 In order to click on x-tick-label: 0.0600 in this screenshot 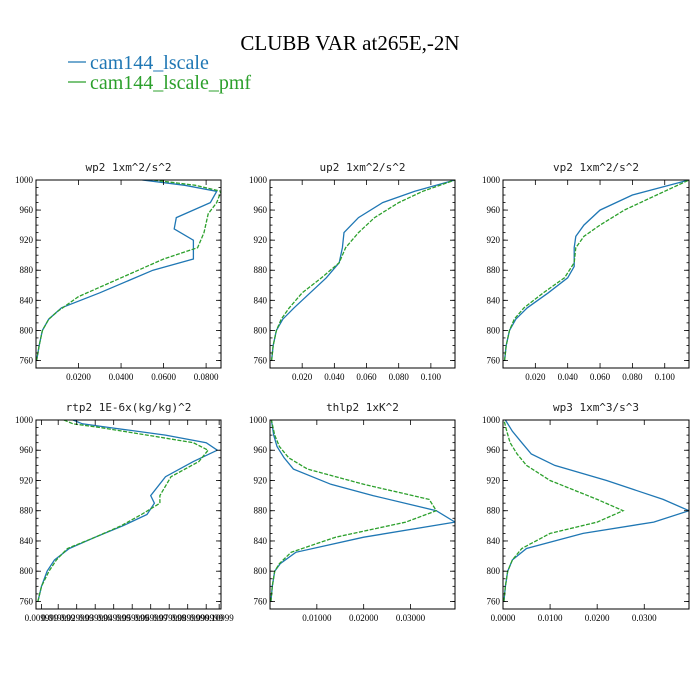, I will do `click(163, 377)`.